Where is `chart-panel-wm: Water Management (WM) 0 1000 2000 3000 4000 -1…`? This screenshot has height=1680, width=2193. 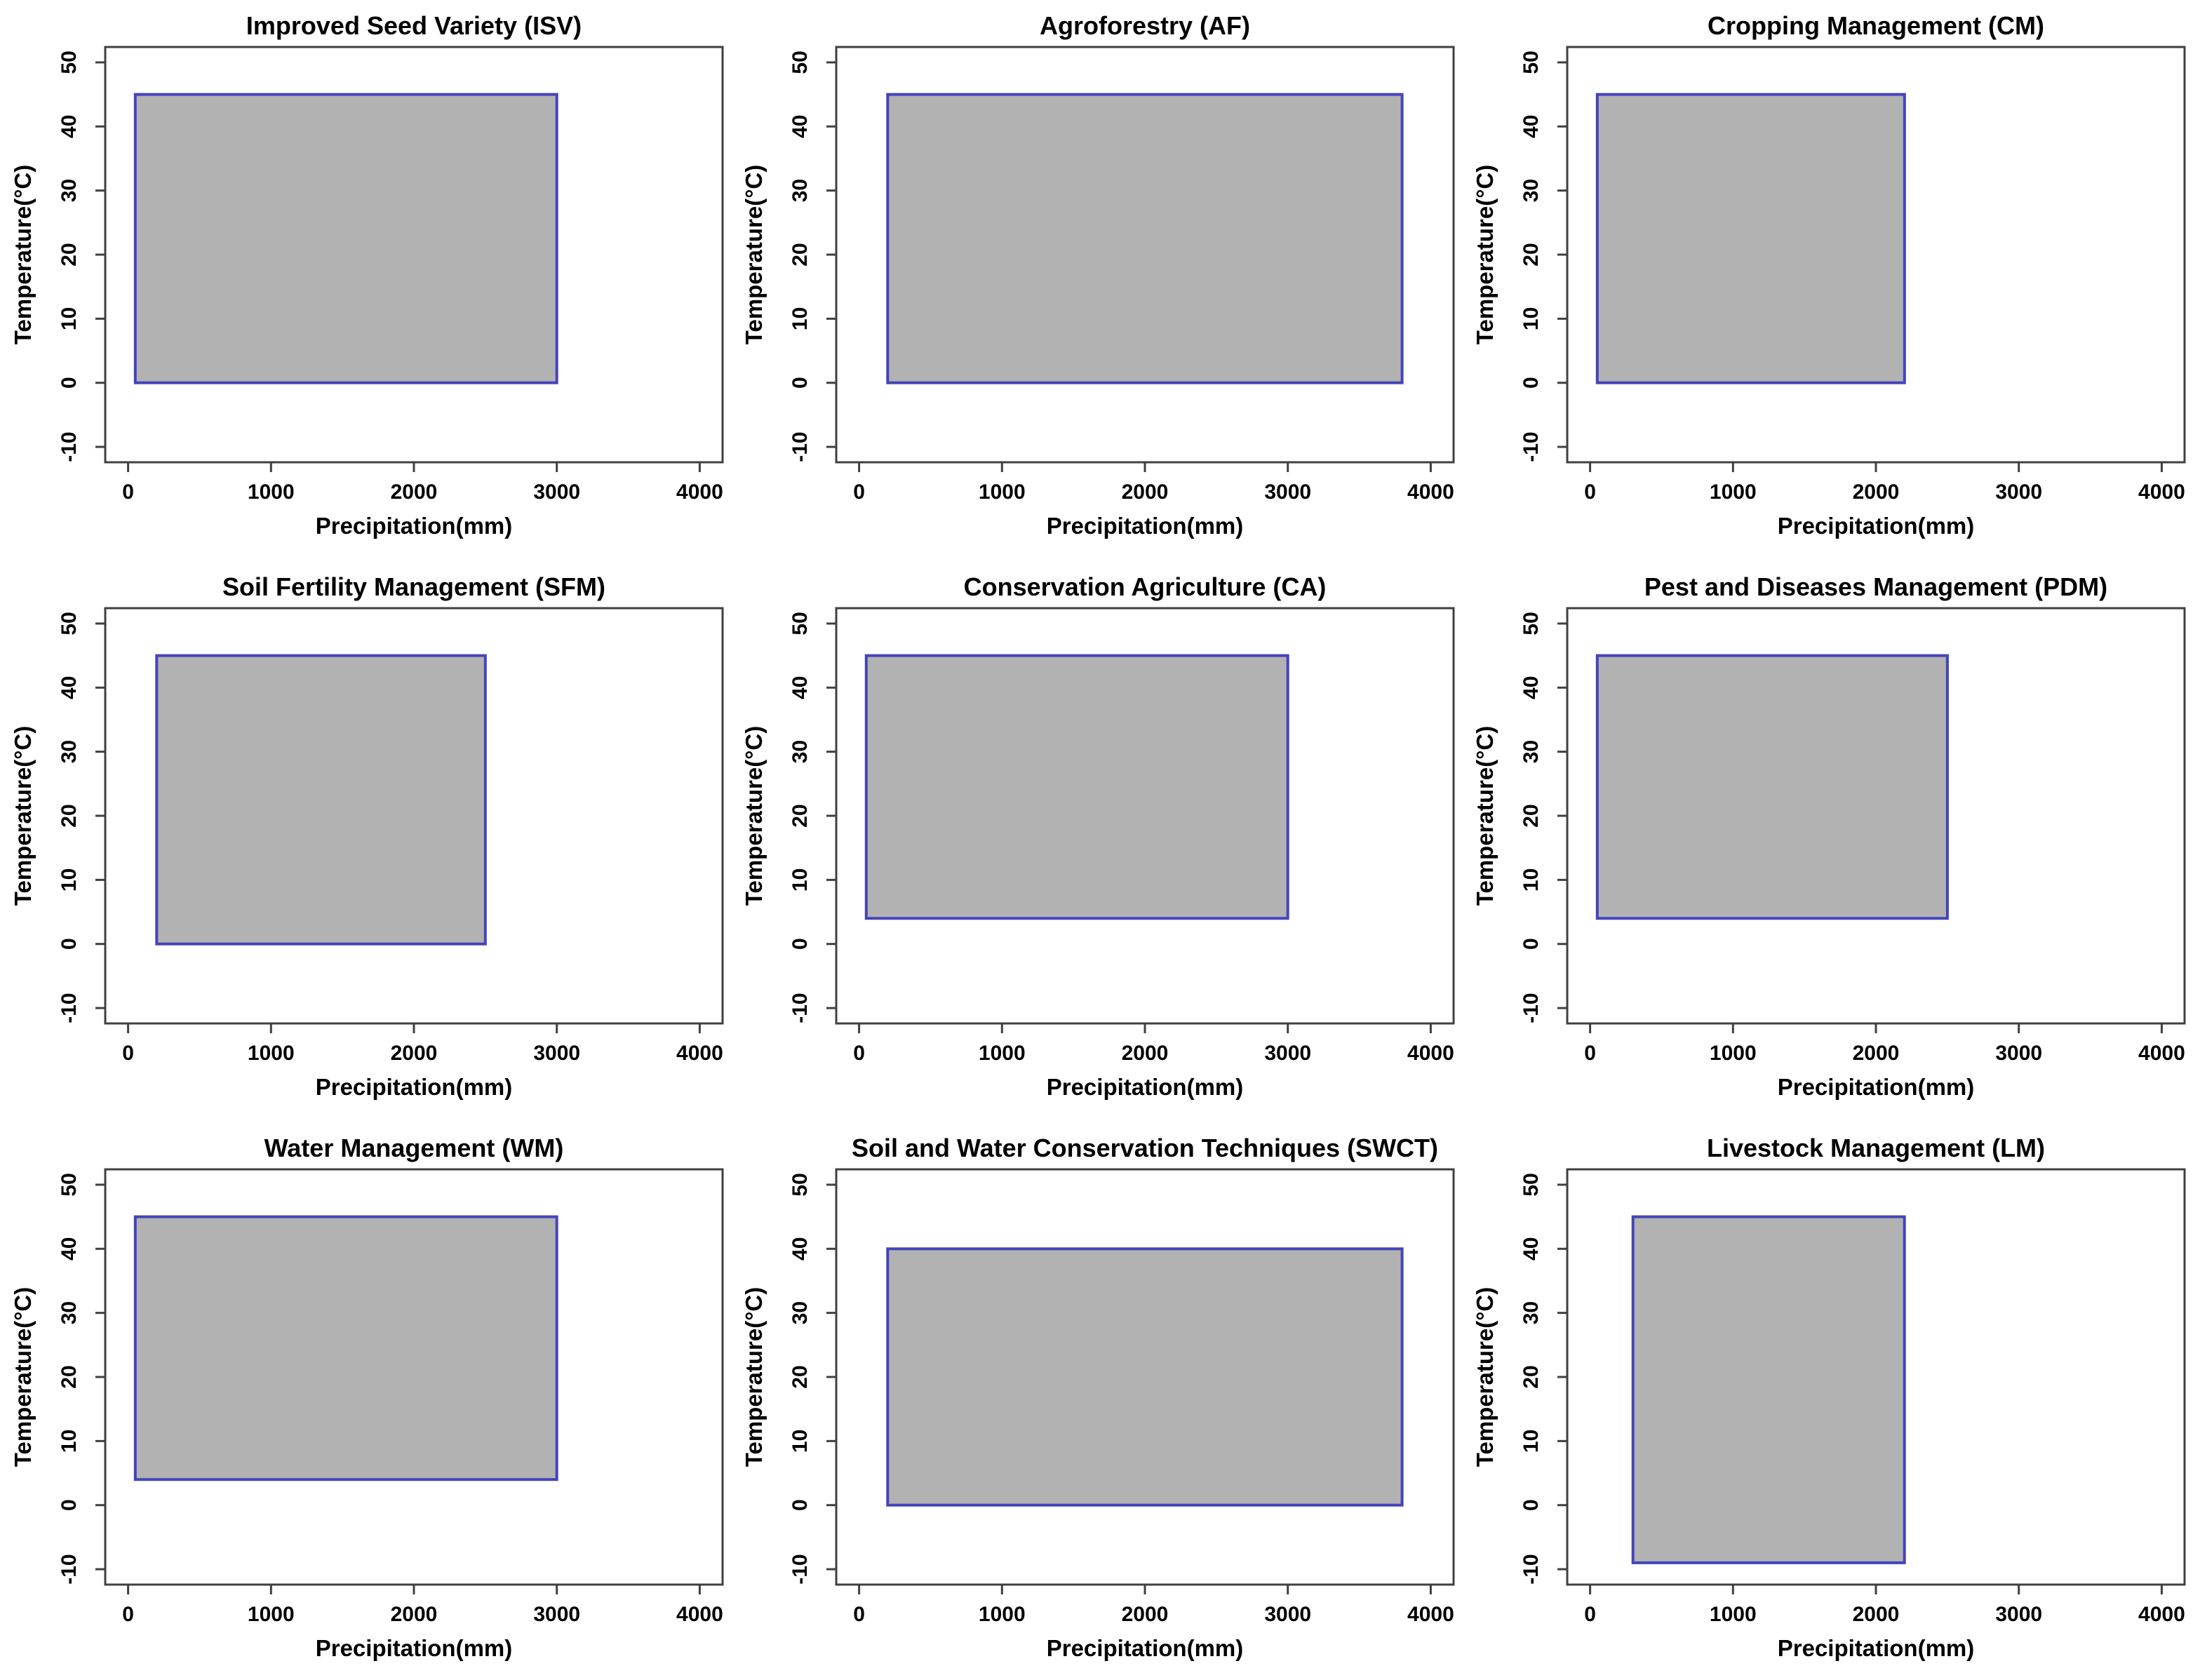 chart-panel-wm: Water Management (WM) 0 1000 2000 3000 4000 -1… is located at coordinates (365, 1401).